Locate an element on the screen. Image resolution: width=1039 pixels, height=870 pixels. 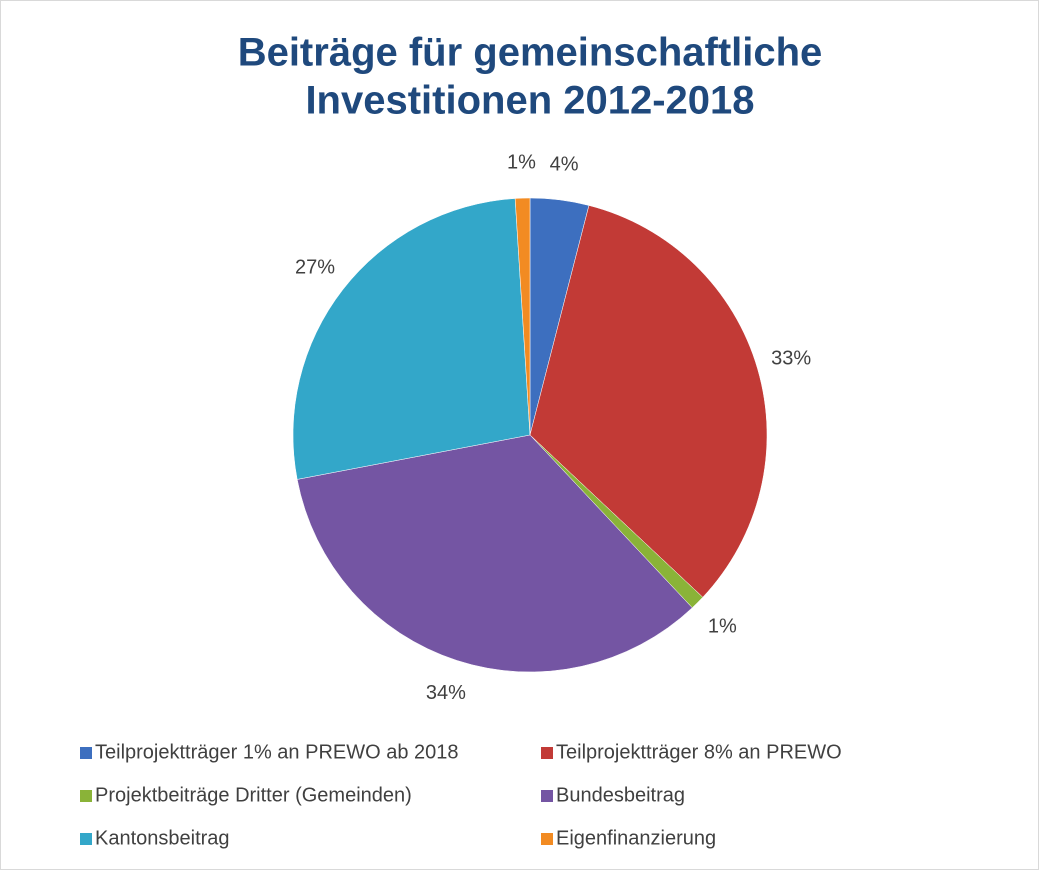
legend-label: Teilprojektträger 1% an PREWO ab 2018 is located at coordinates (277, 752).